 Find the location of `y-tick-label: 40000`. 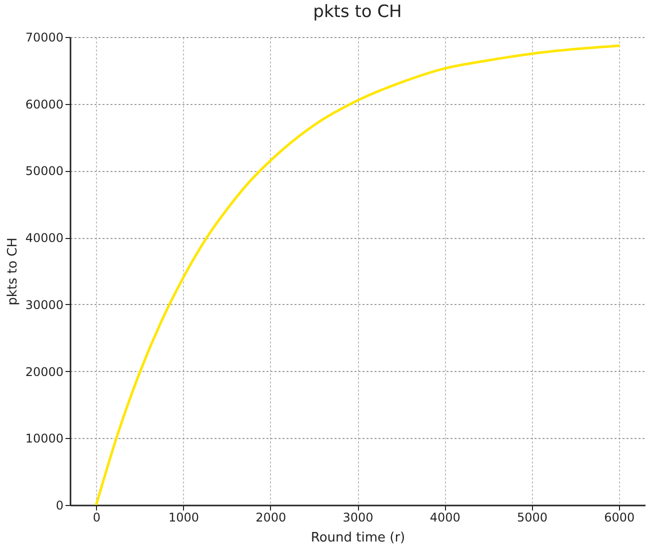

y-tick-label: 40000 is located at coordinates (44, 238).